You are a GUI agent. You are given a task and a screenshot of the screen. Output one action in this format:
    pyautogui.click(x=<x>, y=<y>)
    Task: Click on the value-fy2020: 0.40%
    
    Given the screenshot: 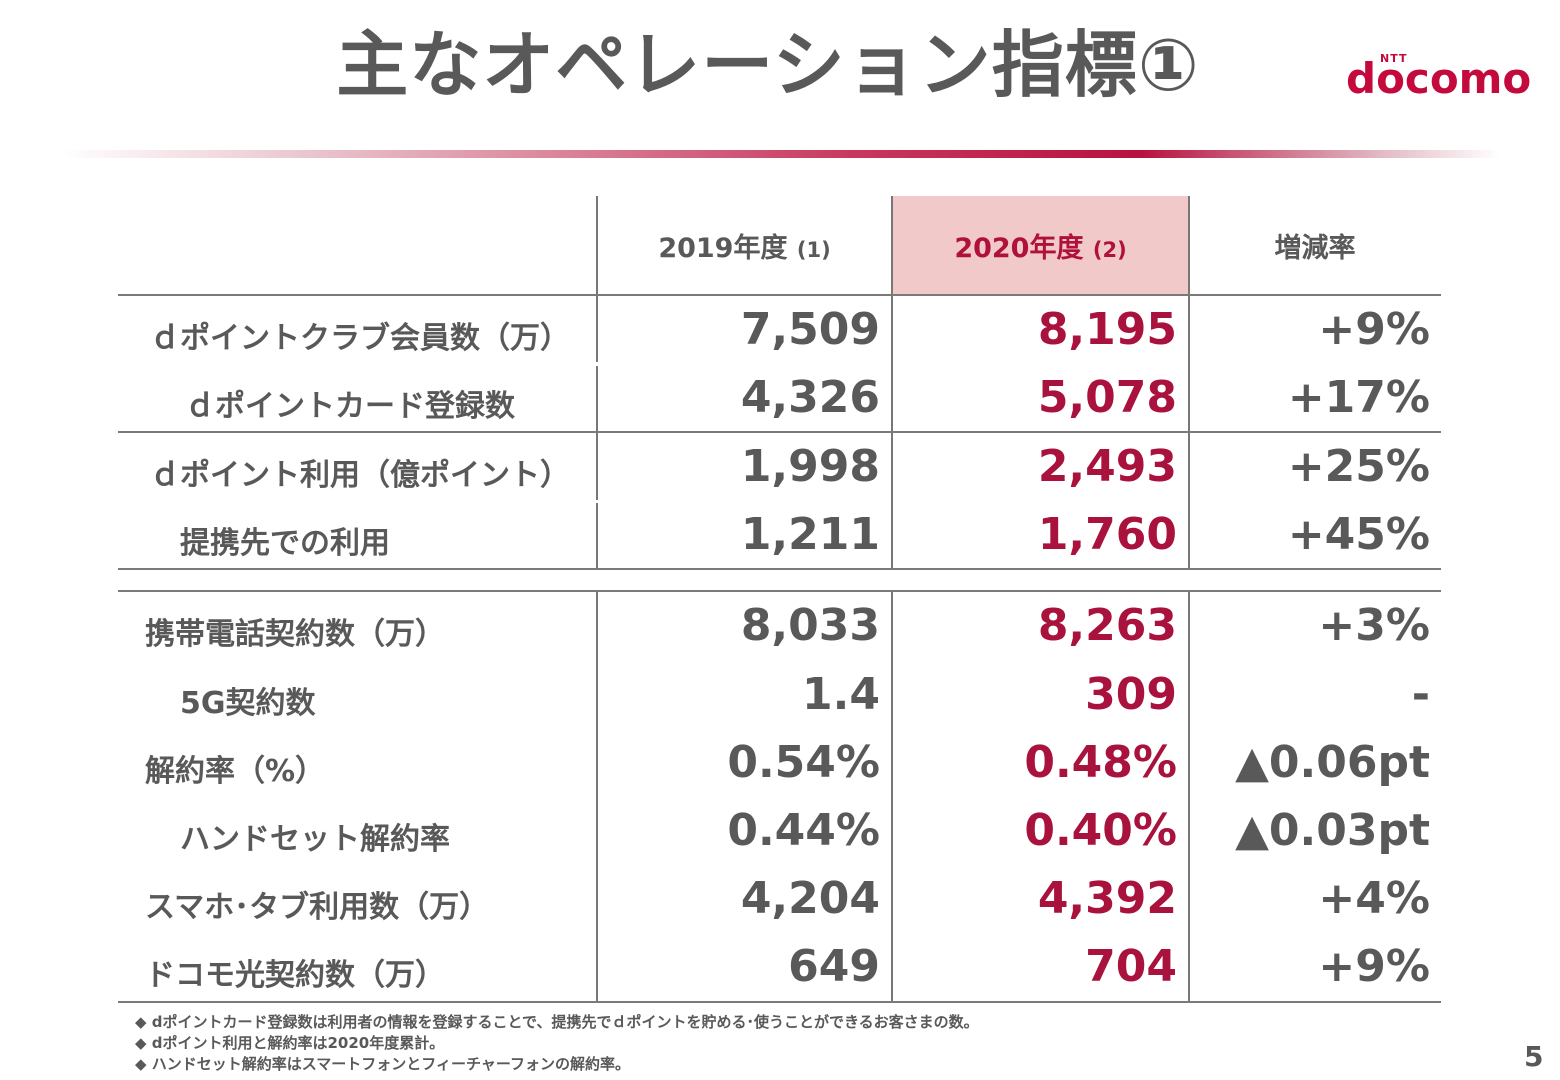 What is the action you would take?
    pyautogui.click(x=1100, y=830)
    